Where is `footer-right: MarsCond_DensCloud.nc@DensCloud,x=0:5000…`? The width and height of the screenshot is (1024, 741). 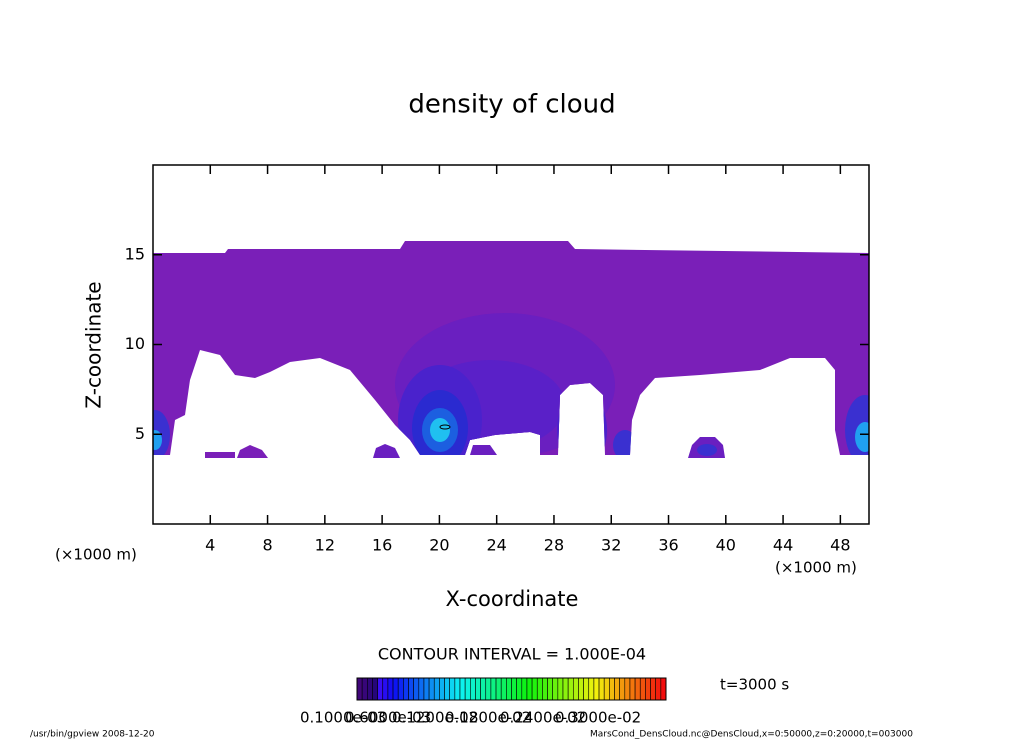 footer-right: MarsCond_DensCloud.nc@DensCloud,x=0:5000… is located at coordinates (751, 735).